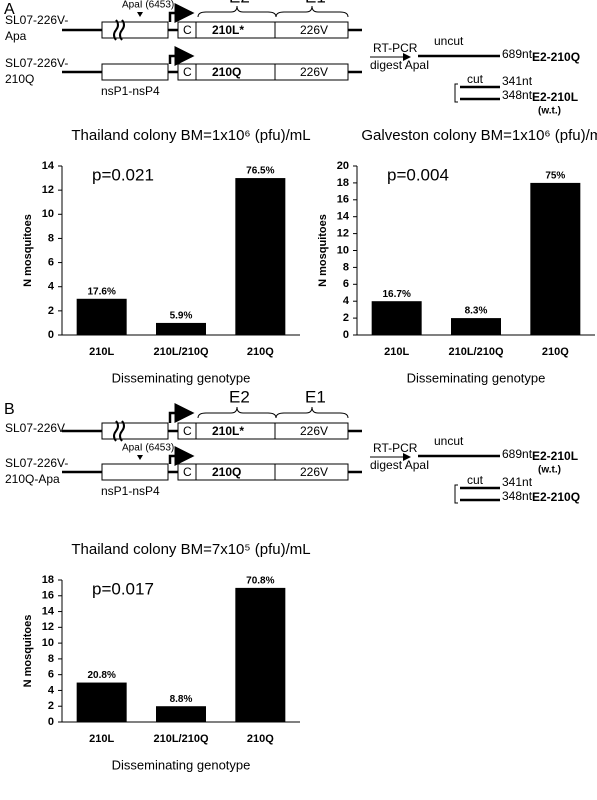  What do you see at coordinates (101, 291) in the screenshot?
I see `value-label: 17.6%` at bounding box center [101, 291].